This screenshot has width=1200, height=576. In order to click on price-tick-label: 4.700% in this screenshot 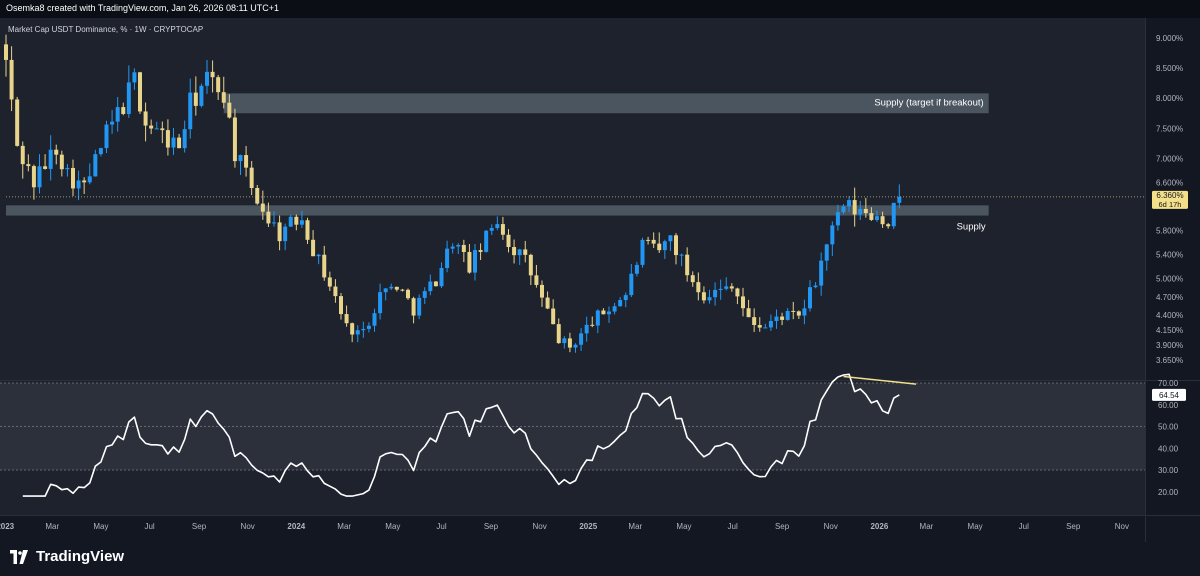, I will do `click(1169, 297)`.